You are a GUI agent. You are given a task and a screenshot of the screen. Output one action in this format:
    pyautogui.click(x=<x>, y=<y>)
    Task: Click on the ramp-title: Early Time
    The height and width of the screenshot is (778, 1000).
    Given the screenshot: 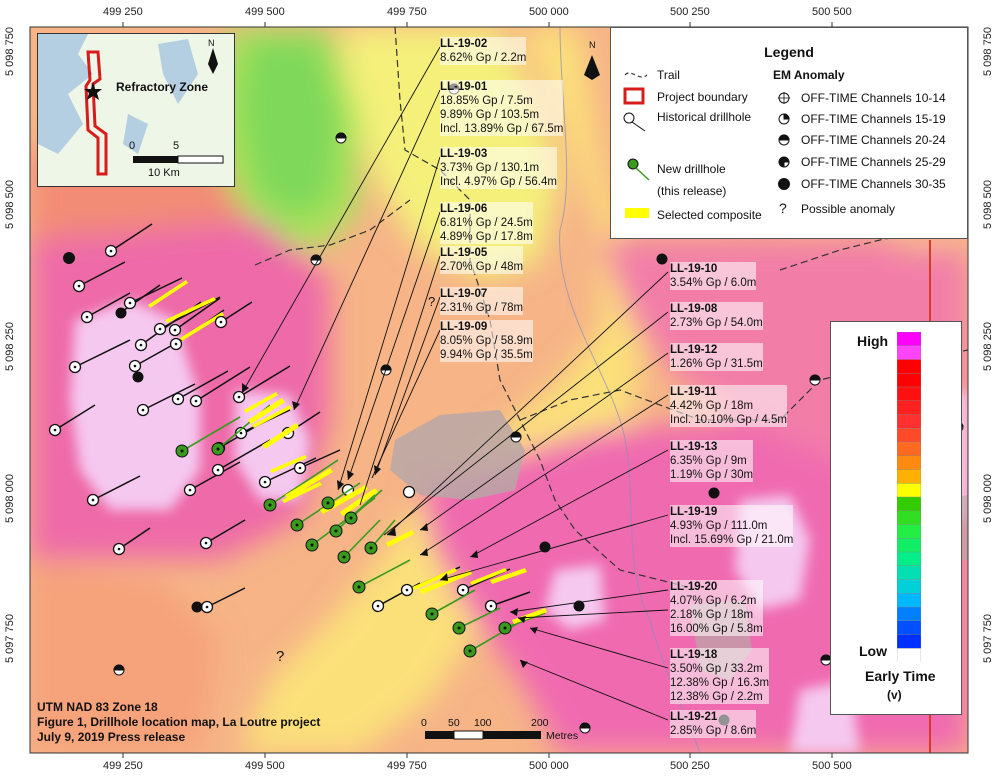 What is the action you would take?
    pyautogui.click(x=900, y=676)
    